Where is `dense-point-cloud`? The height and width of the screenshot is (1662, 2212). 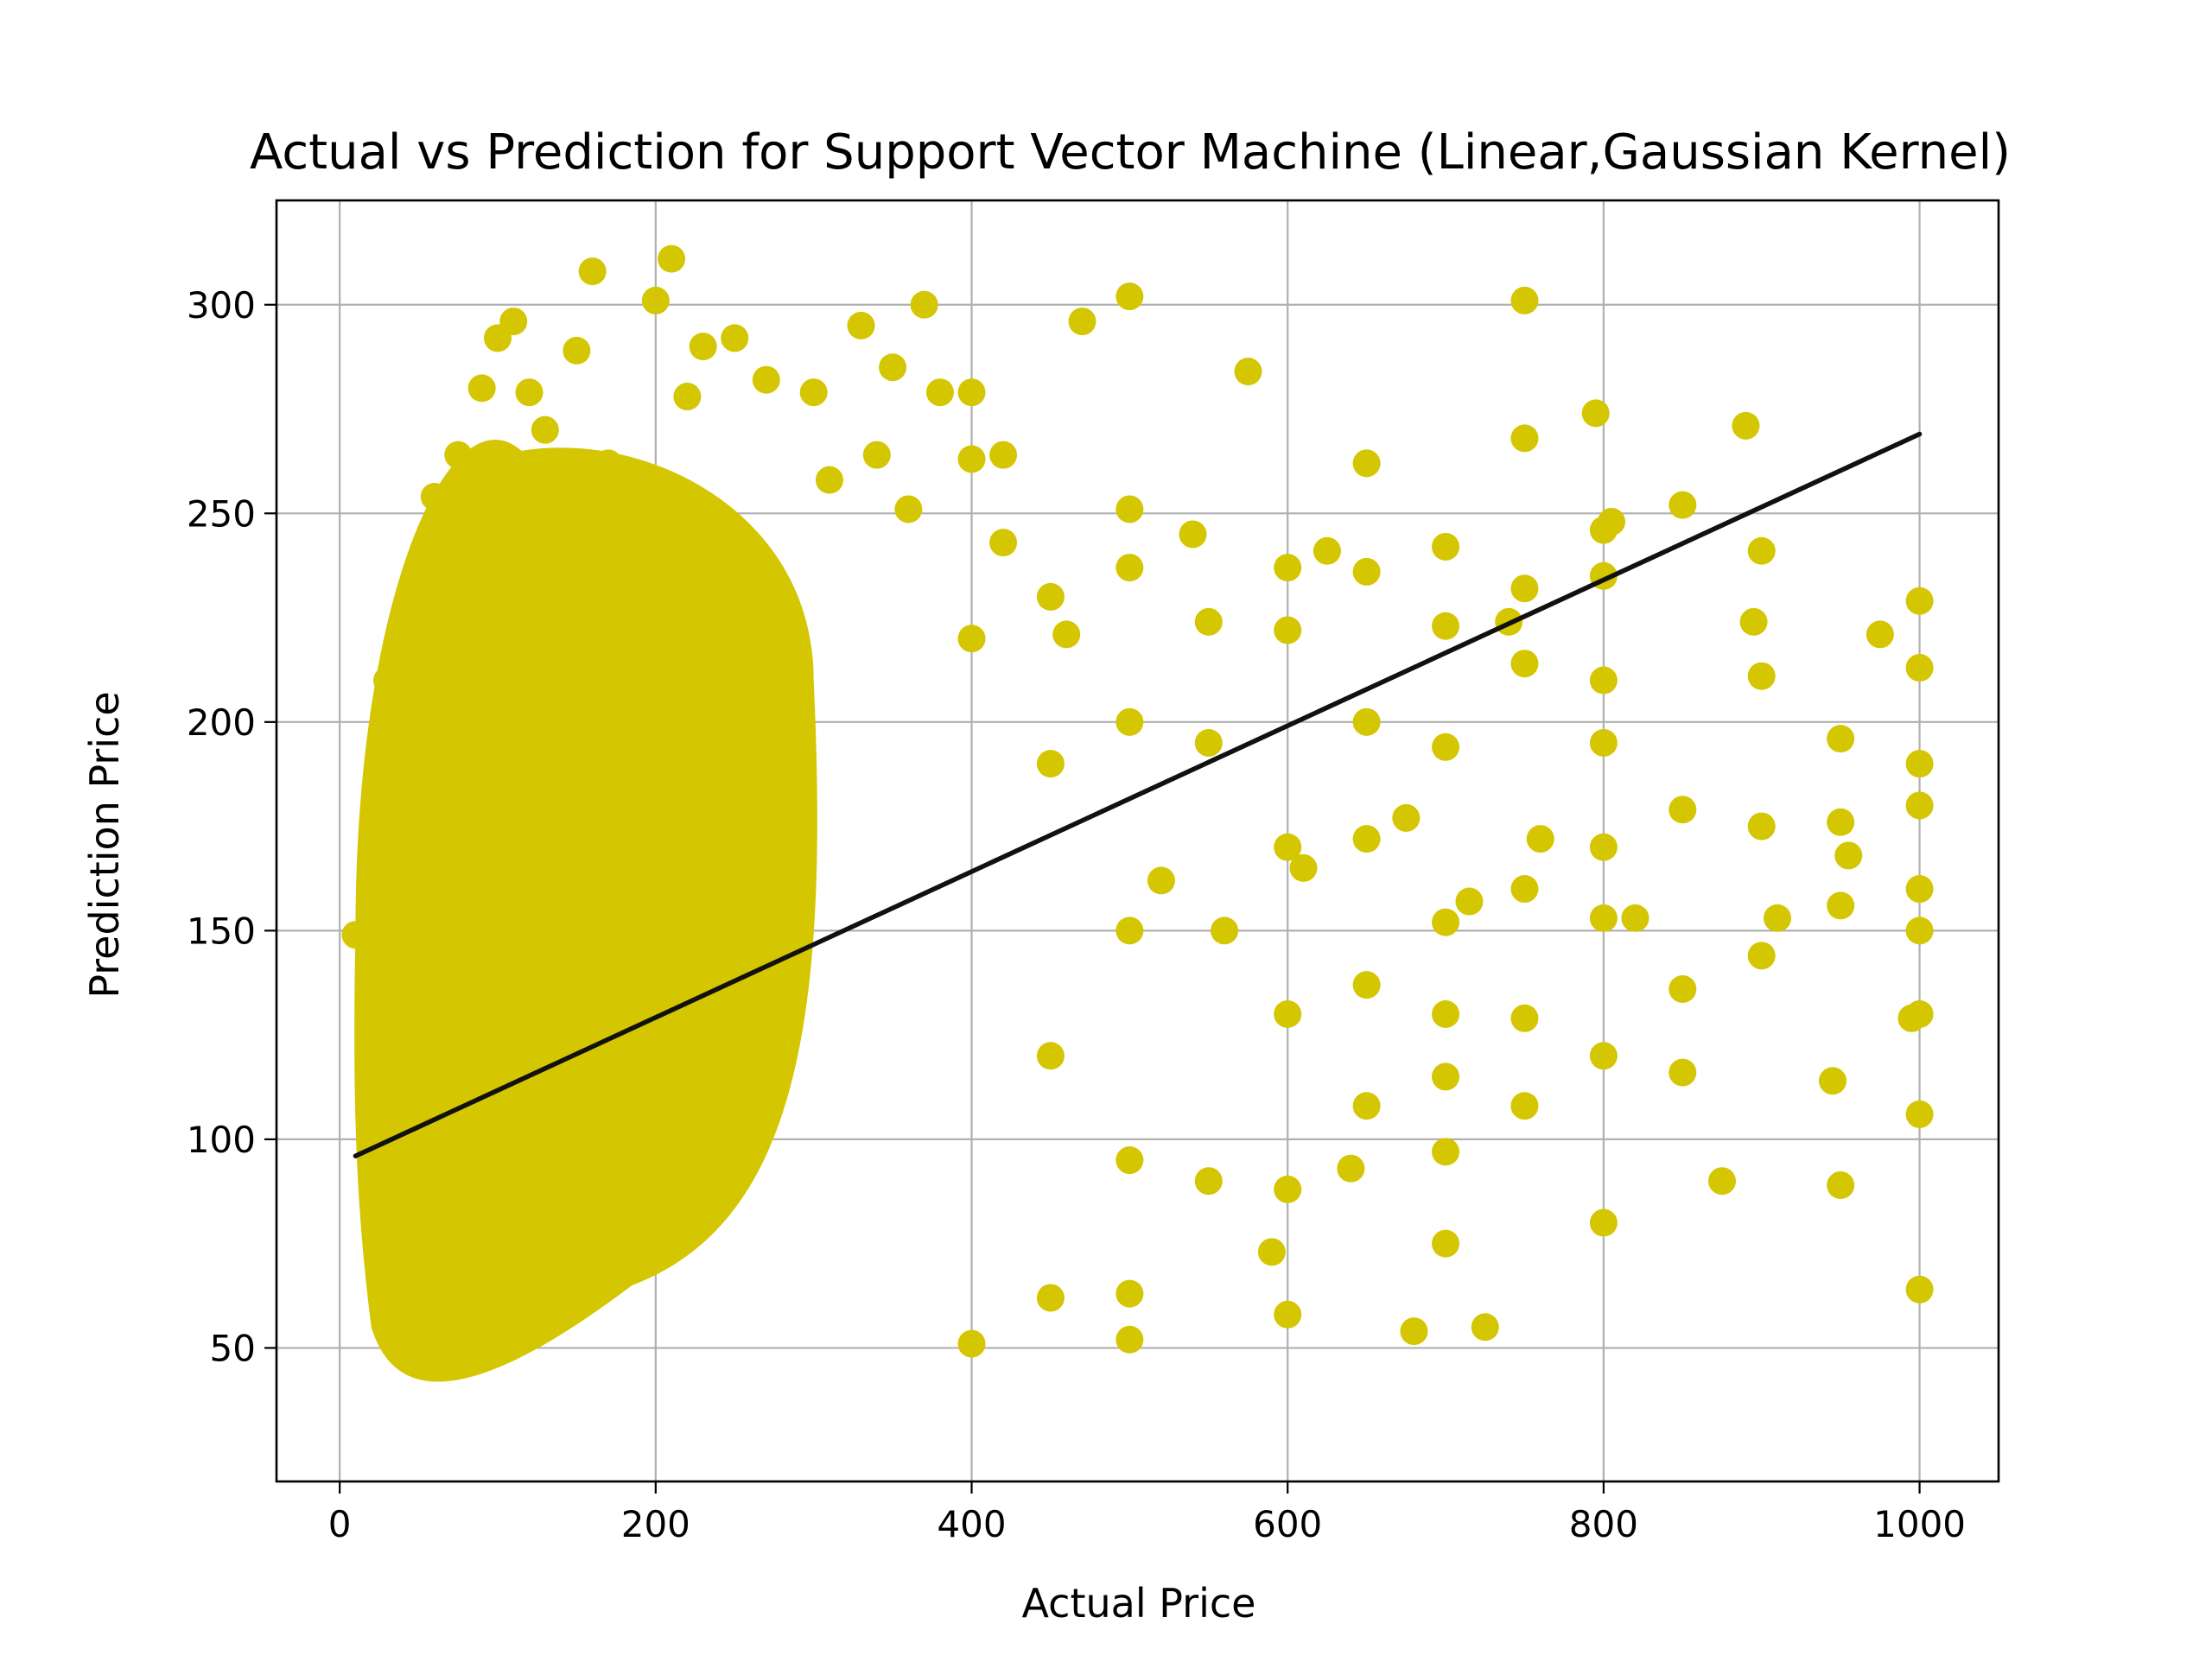 dense-point-cloud is located at coordinates (585, 911).